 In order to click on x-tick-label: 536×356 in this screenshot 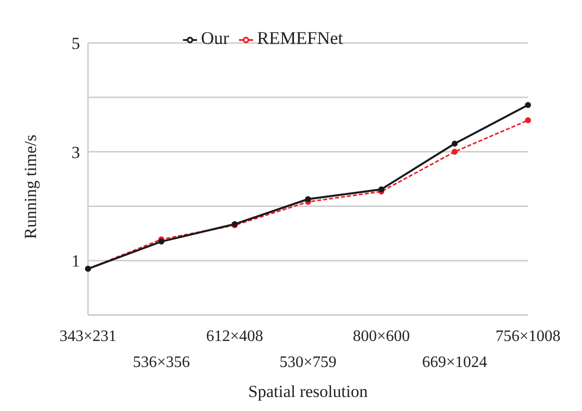, I will do `click(161, 362)`.